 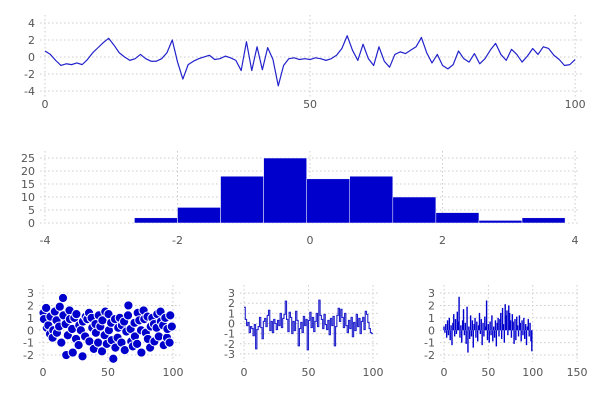 I want to click on y-tick-label: 15, so click(x=28, y=184).